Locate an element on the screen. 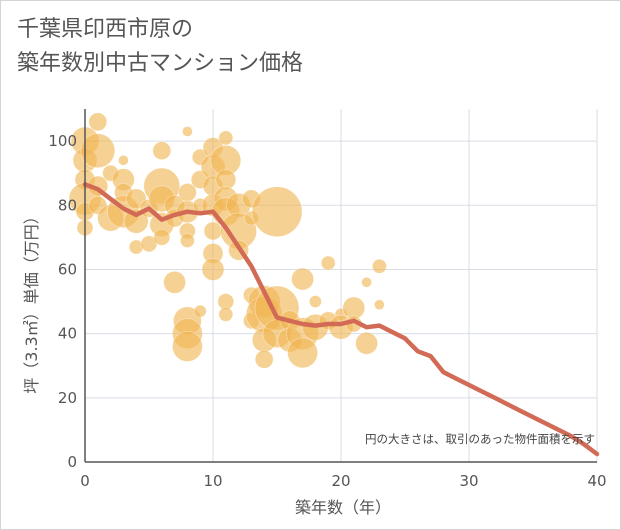  y-tick-label: 0 is located at coordinates (72, 462).